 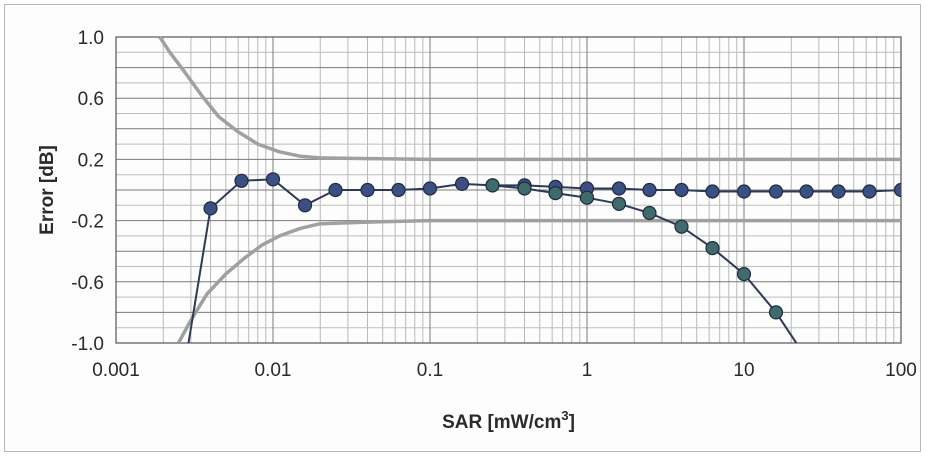 I want to click on y-tick-label: 0.6, so click(x=91, y=99).